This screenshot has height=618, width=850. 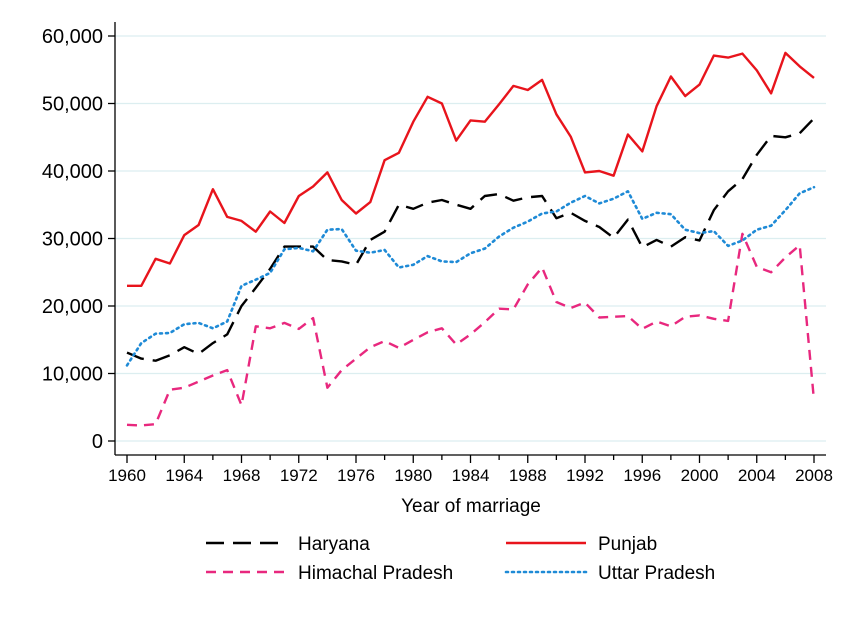 I want to click on x-tick-label-1960: 1960, so click(x=127, y=475).